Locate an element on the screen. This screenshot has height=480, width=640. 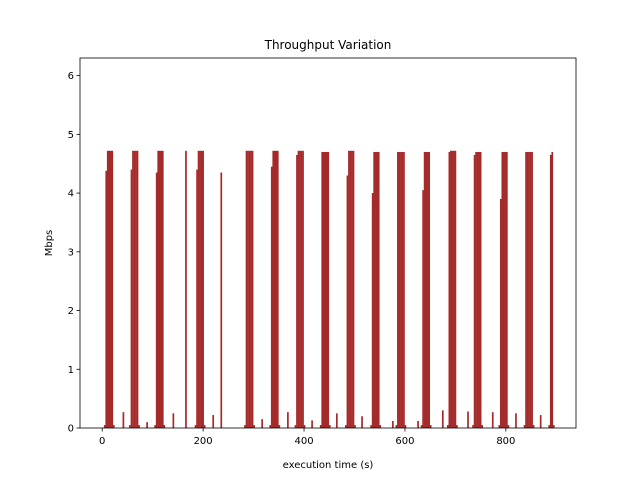
y-tick-label: 6 is located at coordinates (71, 76).